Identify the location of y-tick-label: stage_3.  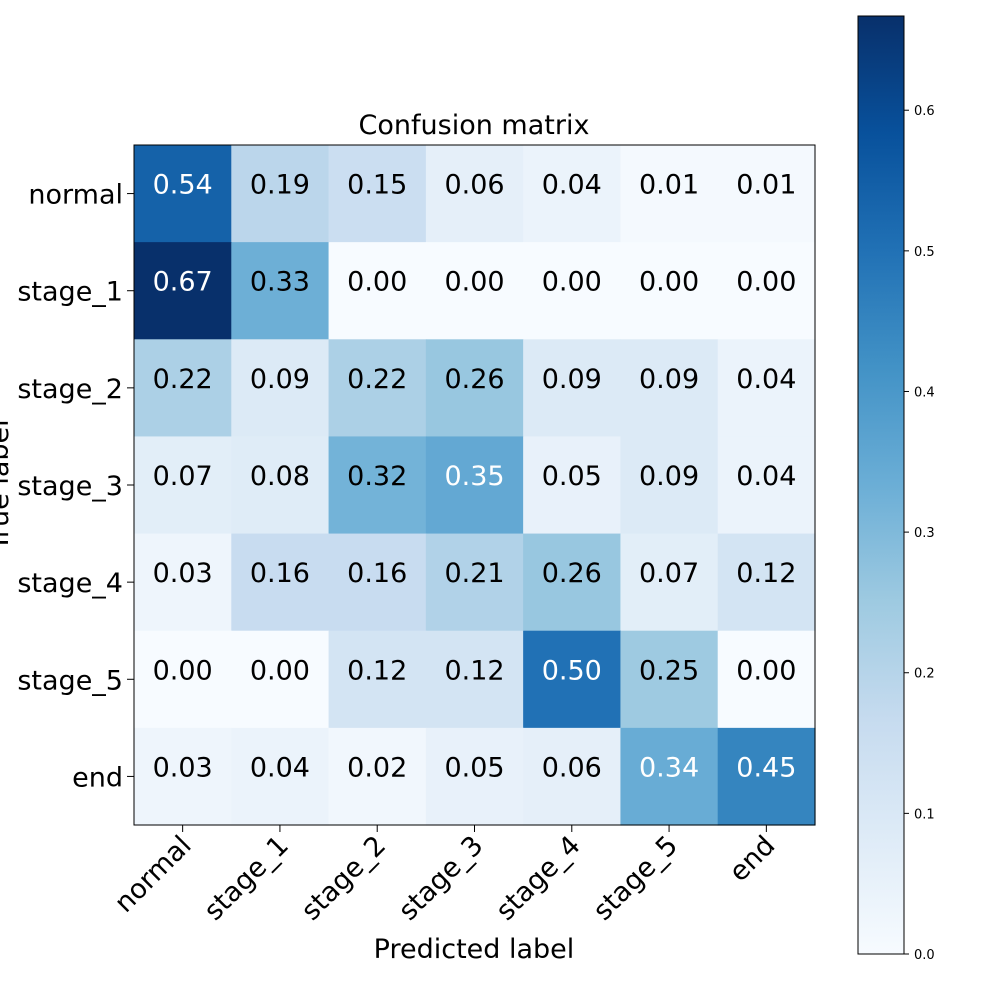
(70, 486).